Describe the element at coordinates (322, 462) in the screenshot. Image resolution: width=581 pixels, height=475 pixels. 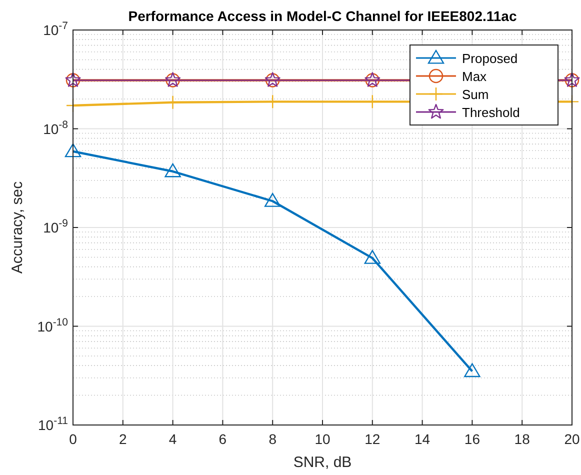
I see `x-axis-title: SNR, dB` at that location.